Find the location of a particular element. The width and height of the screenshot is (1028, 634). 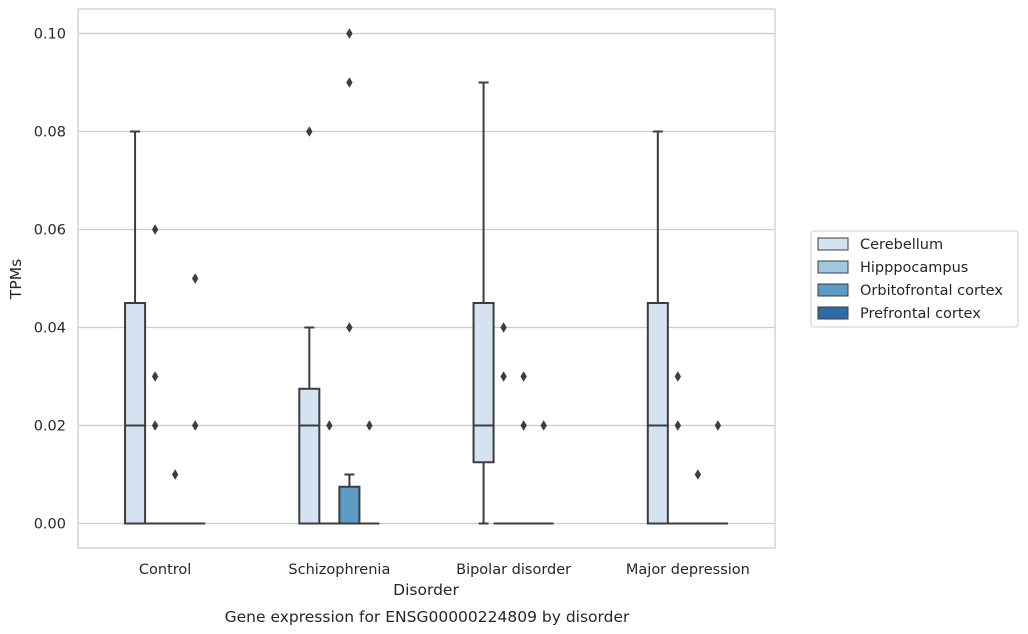

x-tick-label: Schizophrenia is located at coordinates (339, 570).